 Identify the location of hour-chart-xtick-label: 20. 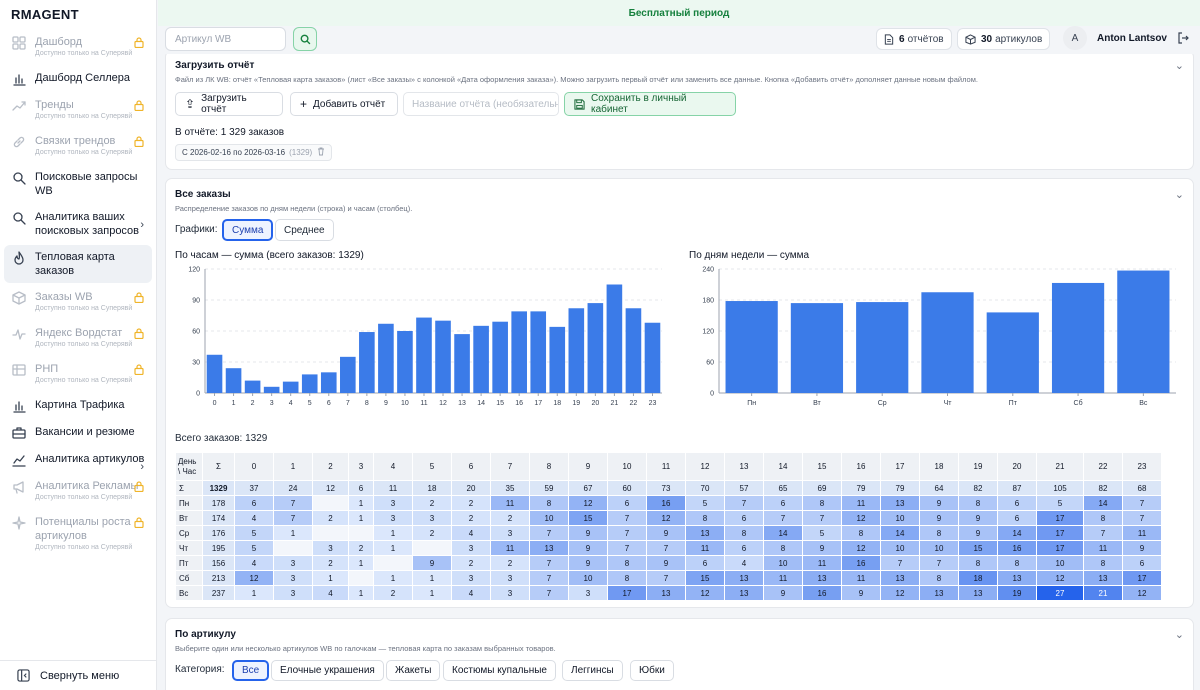
(595, 403).